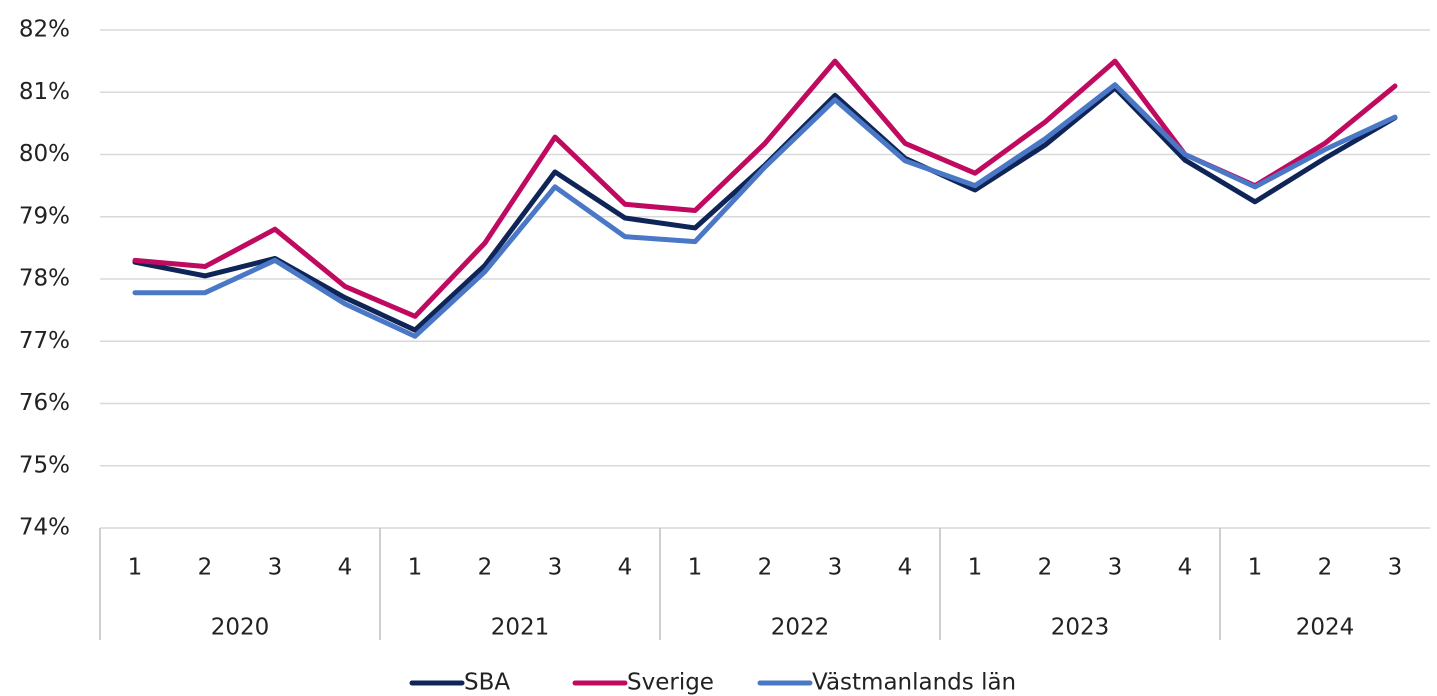  I want to click on y-tick-label: 80%, so click(44, 154).